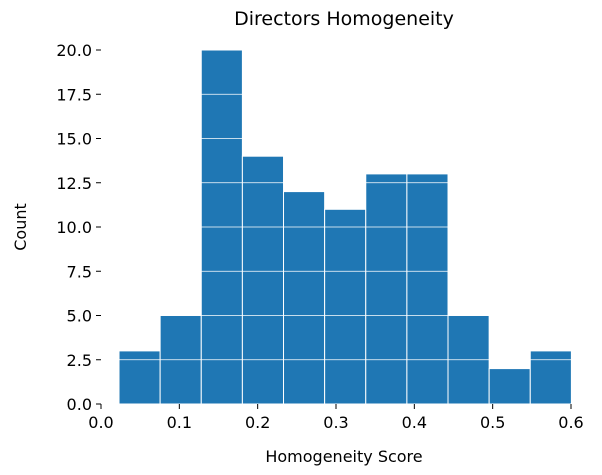  What do you see at coordinates (414, 422) in the screenshot?
I see `x-tick-label: 0.4` at bounding box center [414, 422].